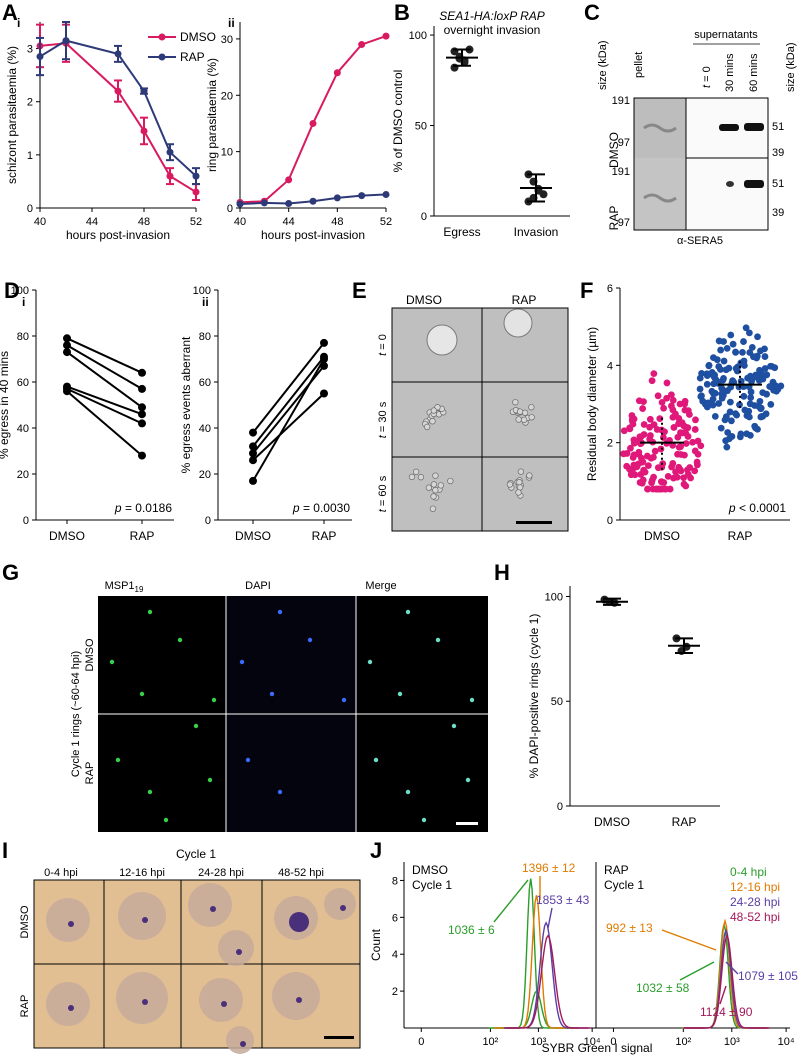 The image size is (800, 1064). Describe the element at coordinates (492, 16) in the screenshot. I see `b-title-line1: SEA1-HA:loxP RAP` at that location.